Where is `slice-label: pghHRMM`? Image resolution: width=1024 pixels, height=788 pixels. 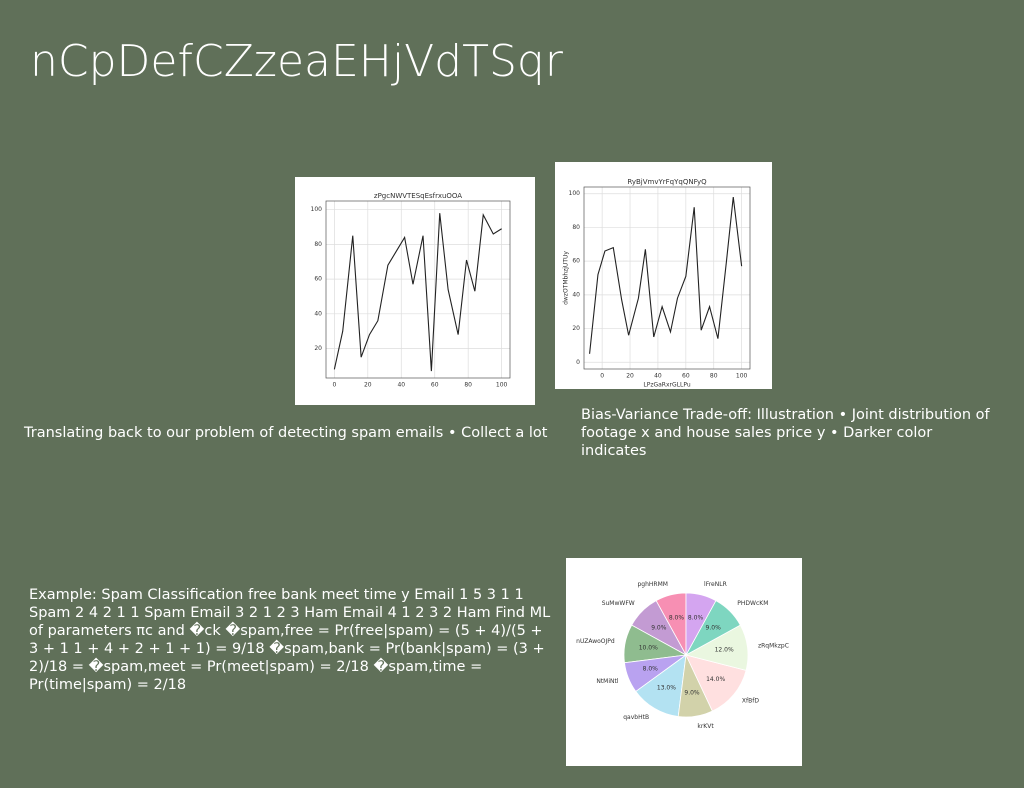
slice-label: pghHRMM is located at coordinates (652, 584).